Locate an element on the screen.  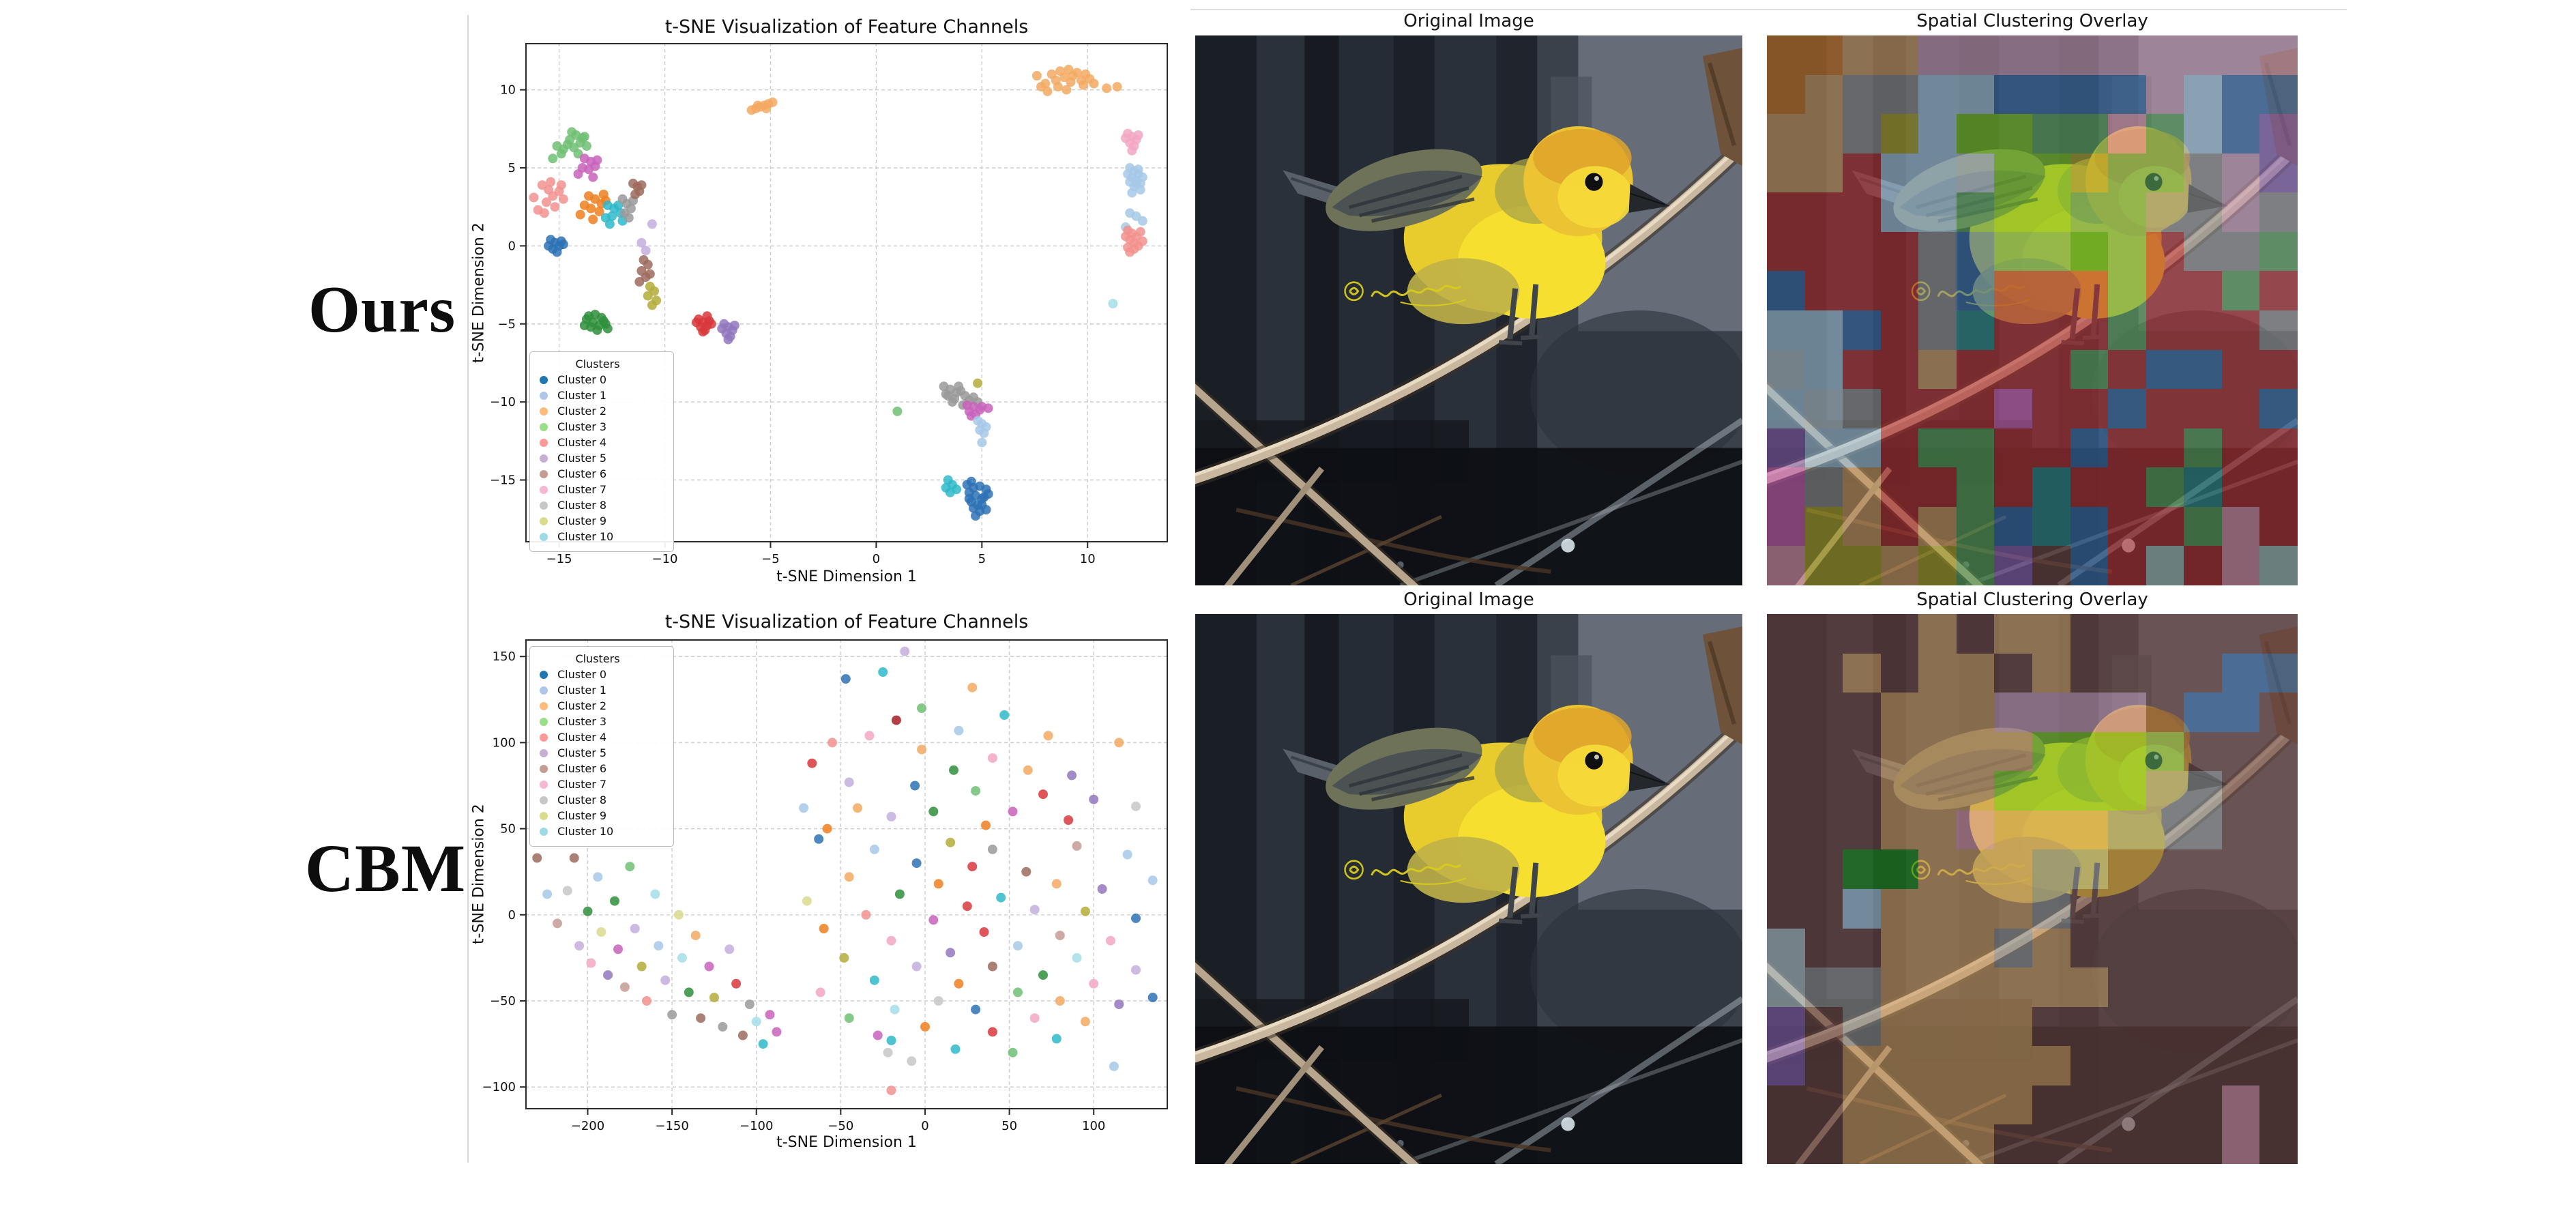
legend-swatch-icon is located at coordinates (544, 800).